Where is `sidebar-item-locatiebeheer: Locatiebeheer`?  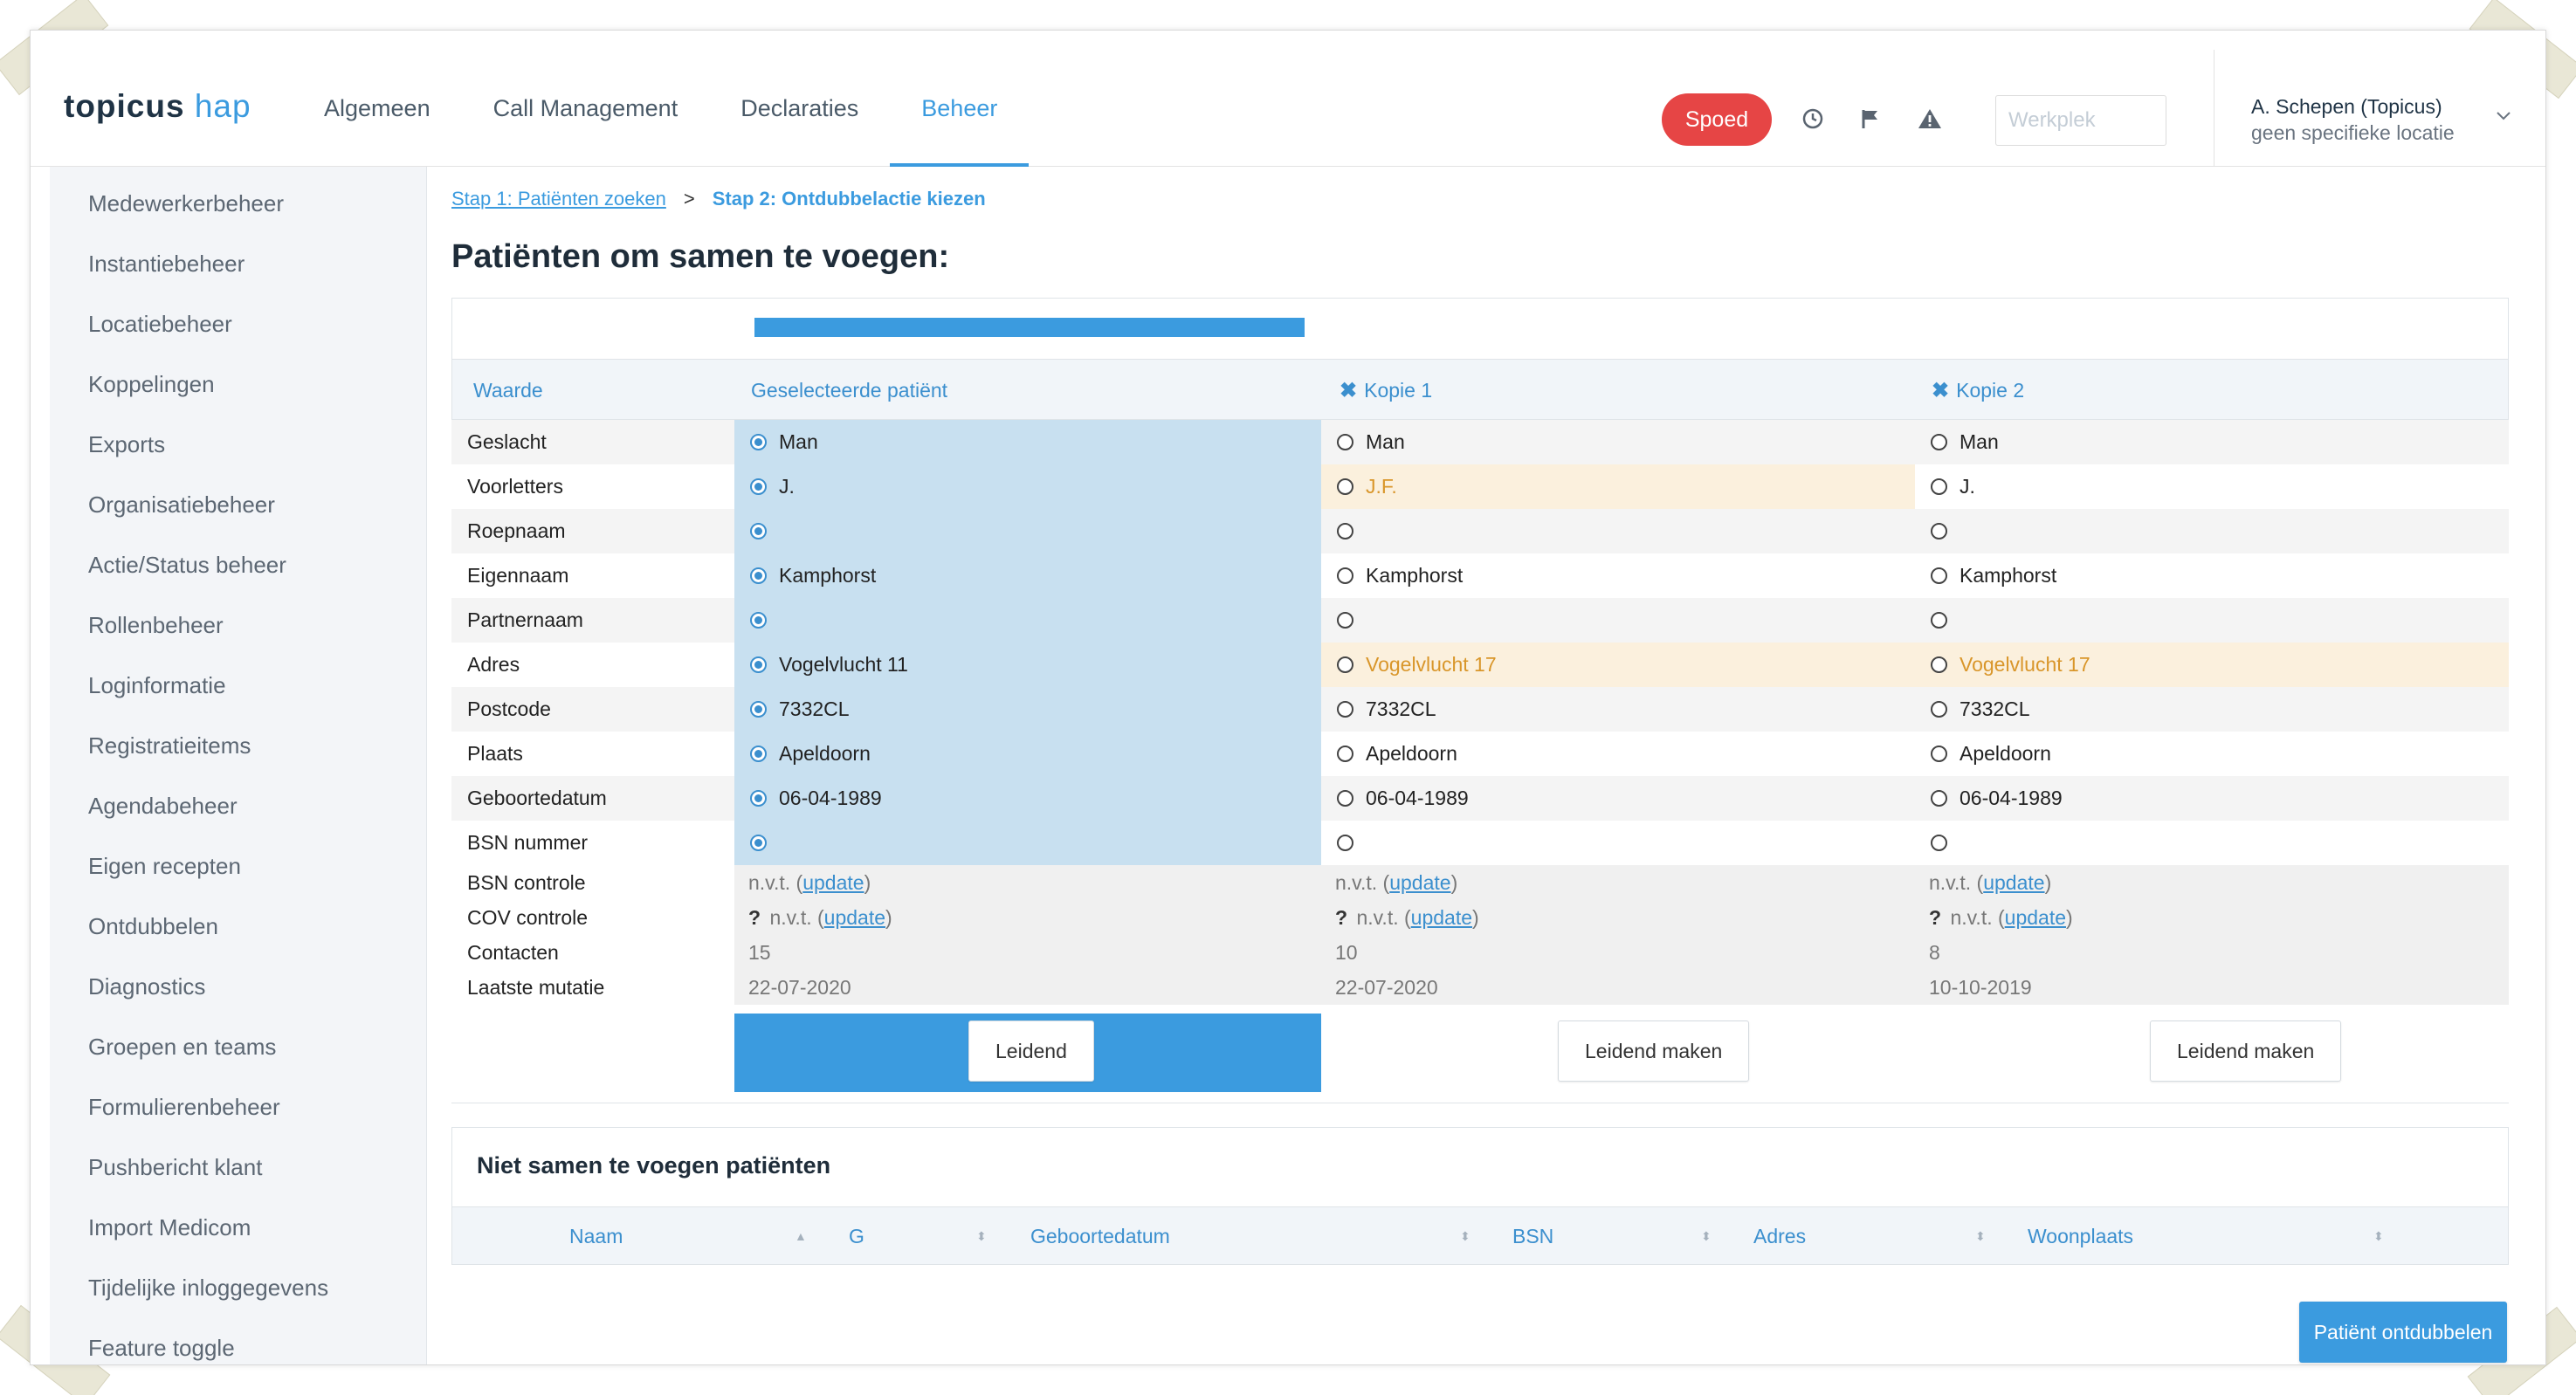 sidebar-item-locatiebeheer: Locatiebeheer is located at coordinates (160, 324).